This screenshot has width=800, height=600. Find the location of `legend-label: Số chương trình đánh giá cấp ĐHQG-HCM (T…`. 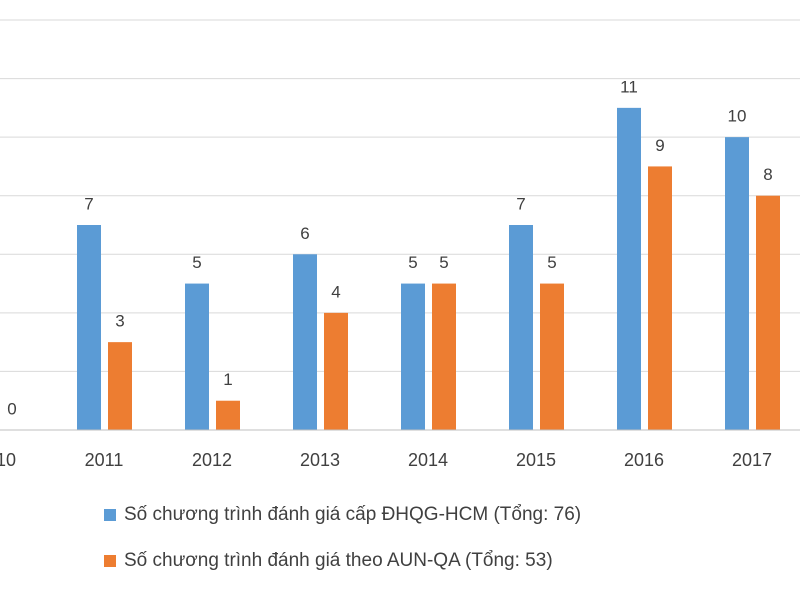

legend-label: Số chương trình đánh giá cấp ĐHQG-HCM (T… is located at coordinates (352, 514).